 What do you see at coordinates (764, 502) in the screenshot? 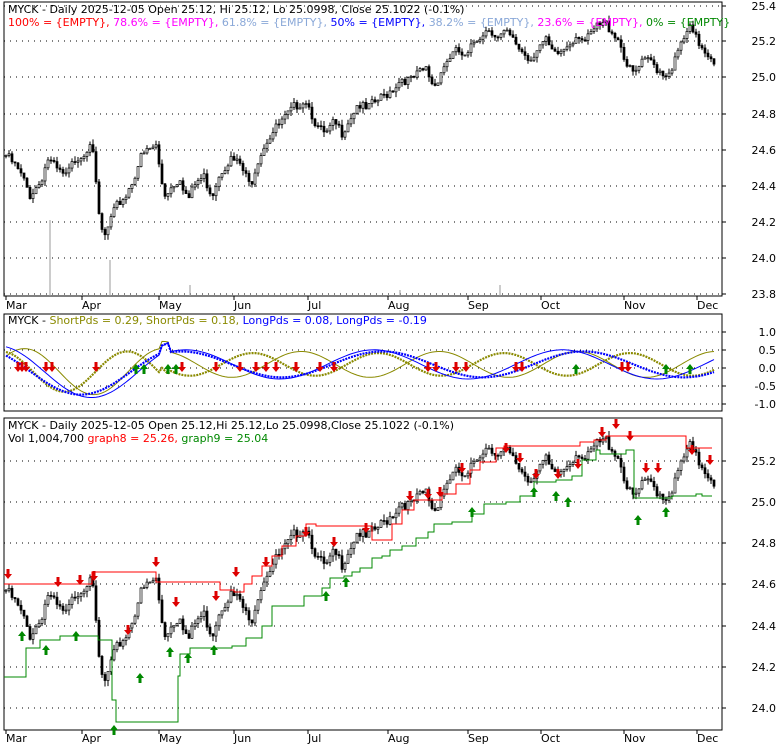
I see `y-tick-label: 25.0` at bounding box center [764, 502].